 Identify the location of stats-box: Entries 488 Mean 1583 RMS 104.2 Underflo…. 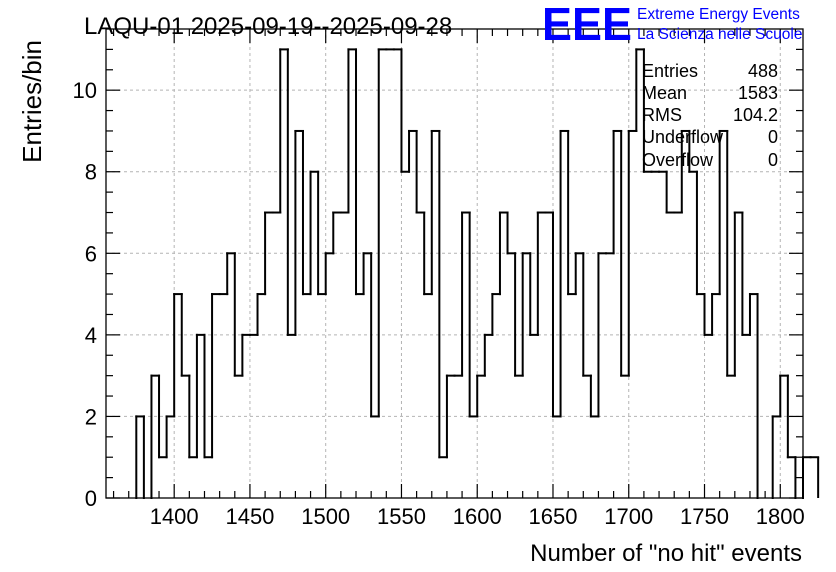
(710, 115).